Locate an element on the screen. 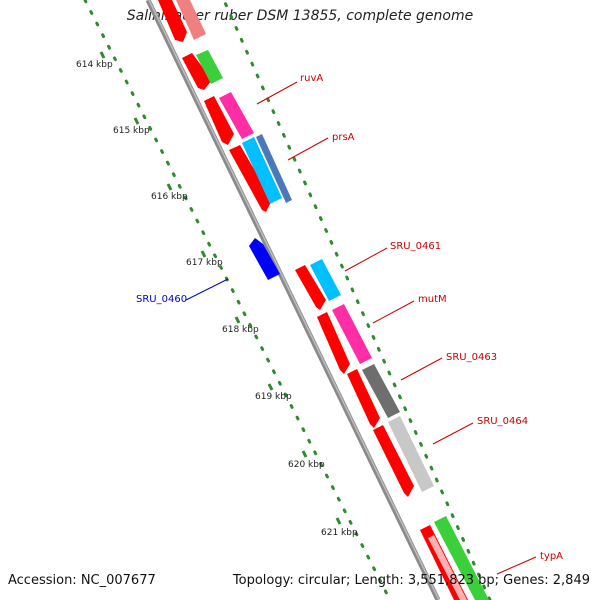 This screenshot has height=600, width=600. gene-label-SRU_0463: SRU_0463 is located at coordinates (471, 357).